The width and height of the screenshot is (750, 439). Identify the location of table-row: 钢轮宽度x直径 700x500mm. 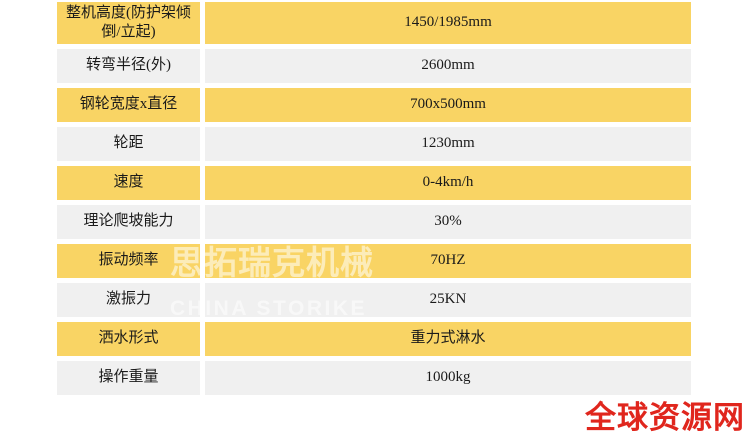
(374, 104).